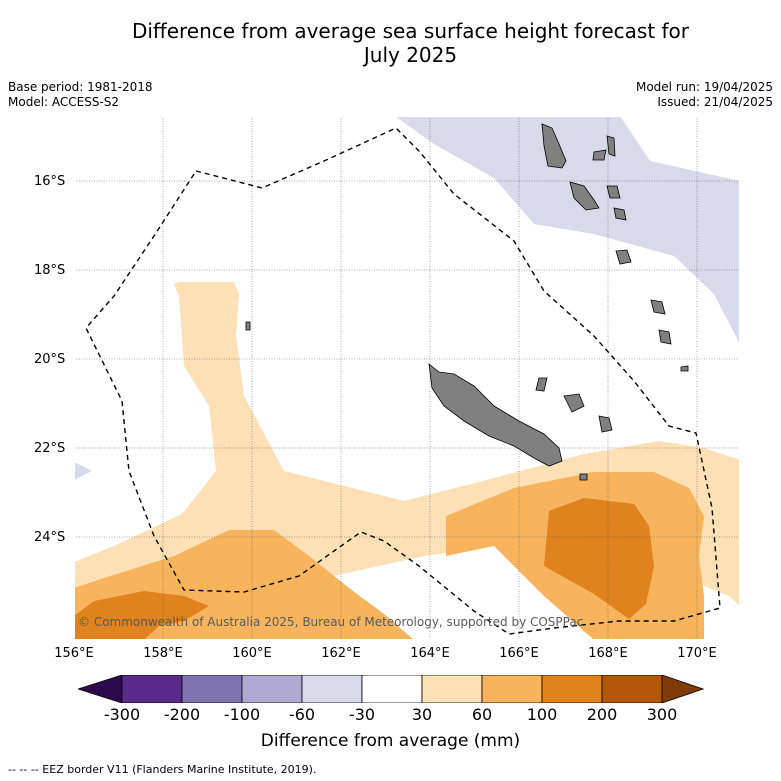  What do you see at coordinates (422, 714) in the screenshot?
I see `colorbar-tick-label: 30` at bounding box center [422, 714].